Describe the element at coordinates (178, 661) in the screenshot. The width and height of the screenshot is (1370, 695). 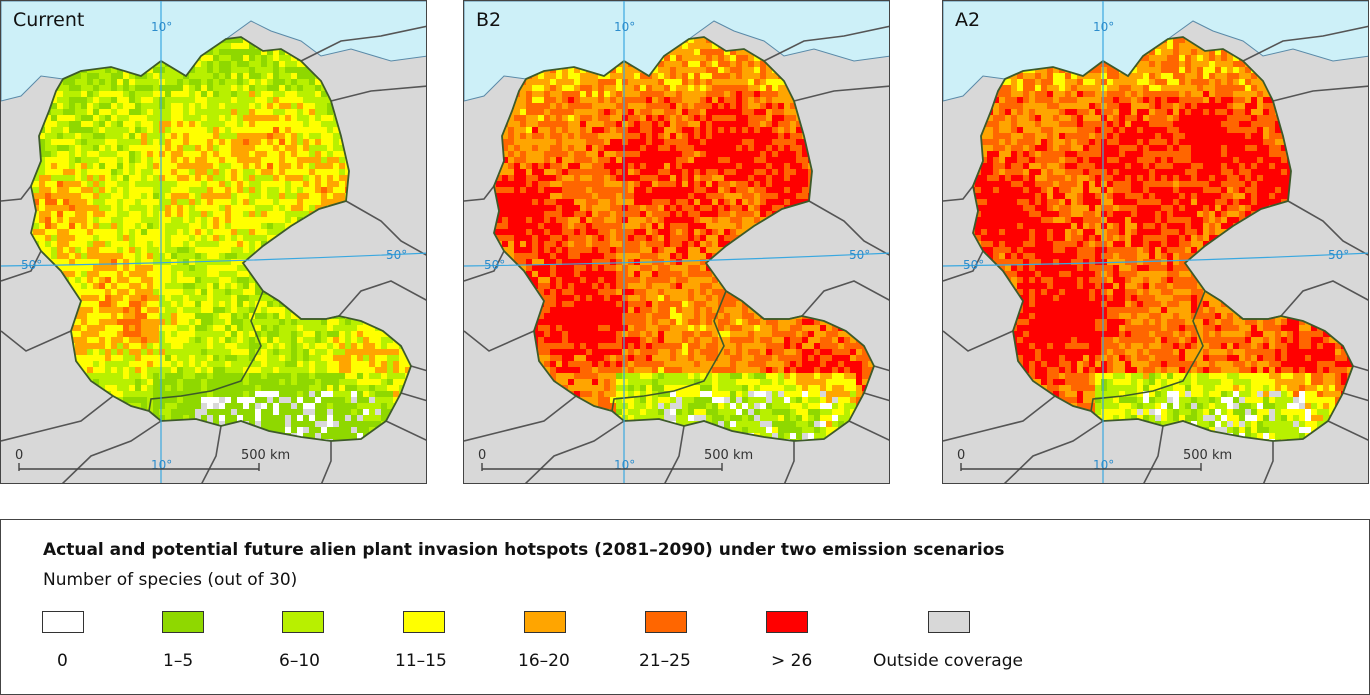
I see `legend-label-1-5: 1–5` at that location.